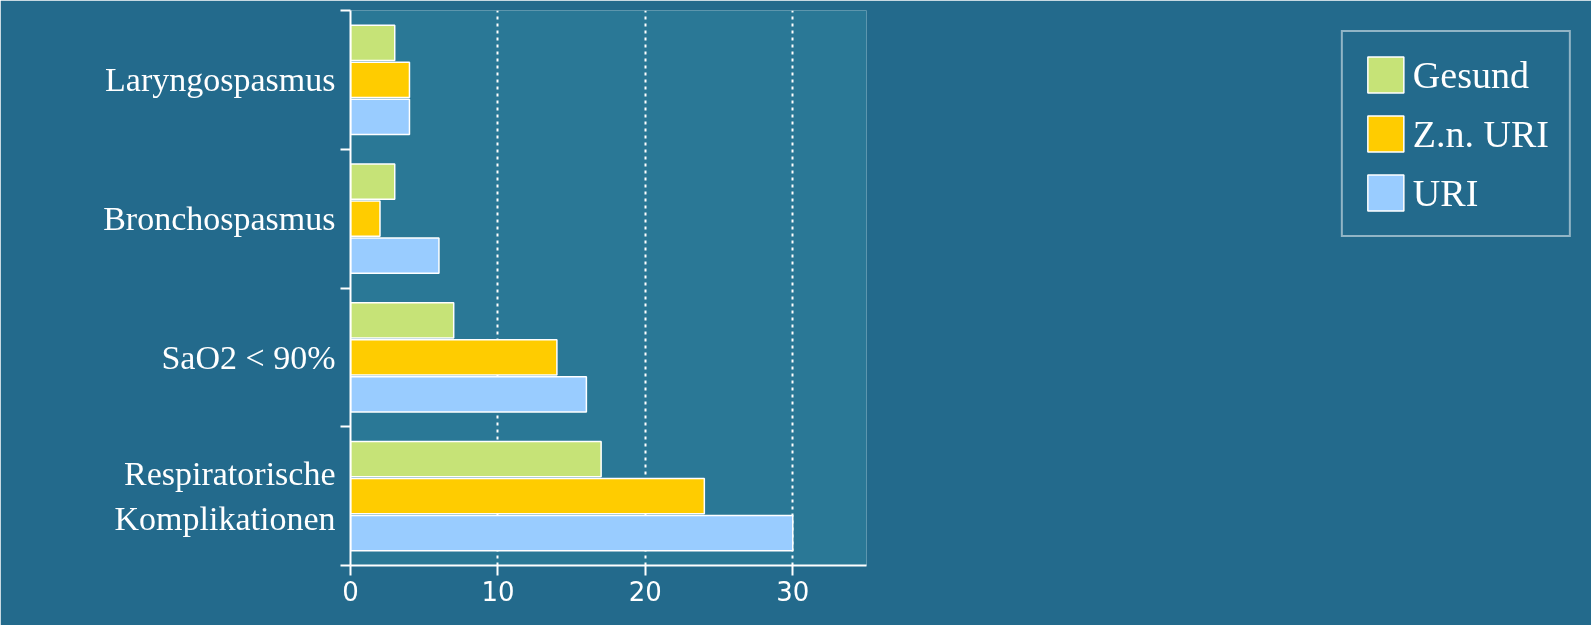 This screenshot has height=625, width=1591. Describe the element at coordinates (1470, 74) in the screenshot. I see `legend-label: Gesund` at that location.